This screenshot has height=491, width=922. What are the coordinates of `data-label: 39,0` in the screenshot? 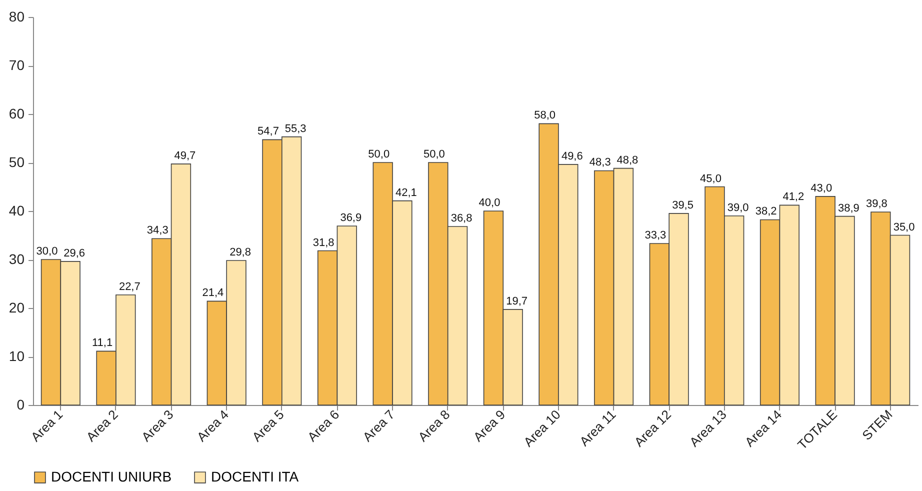 It's located at (738, 208).